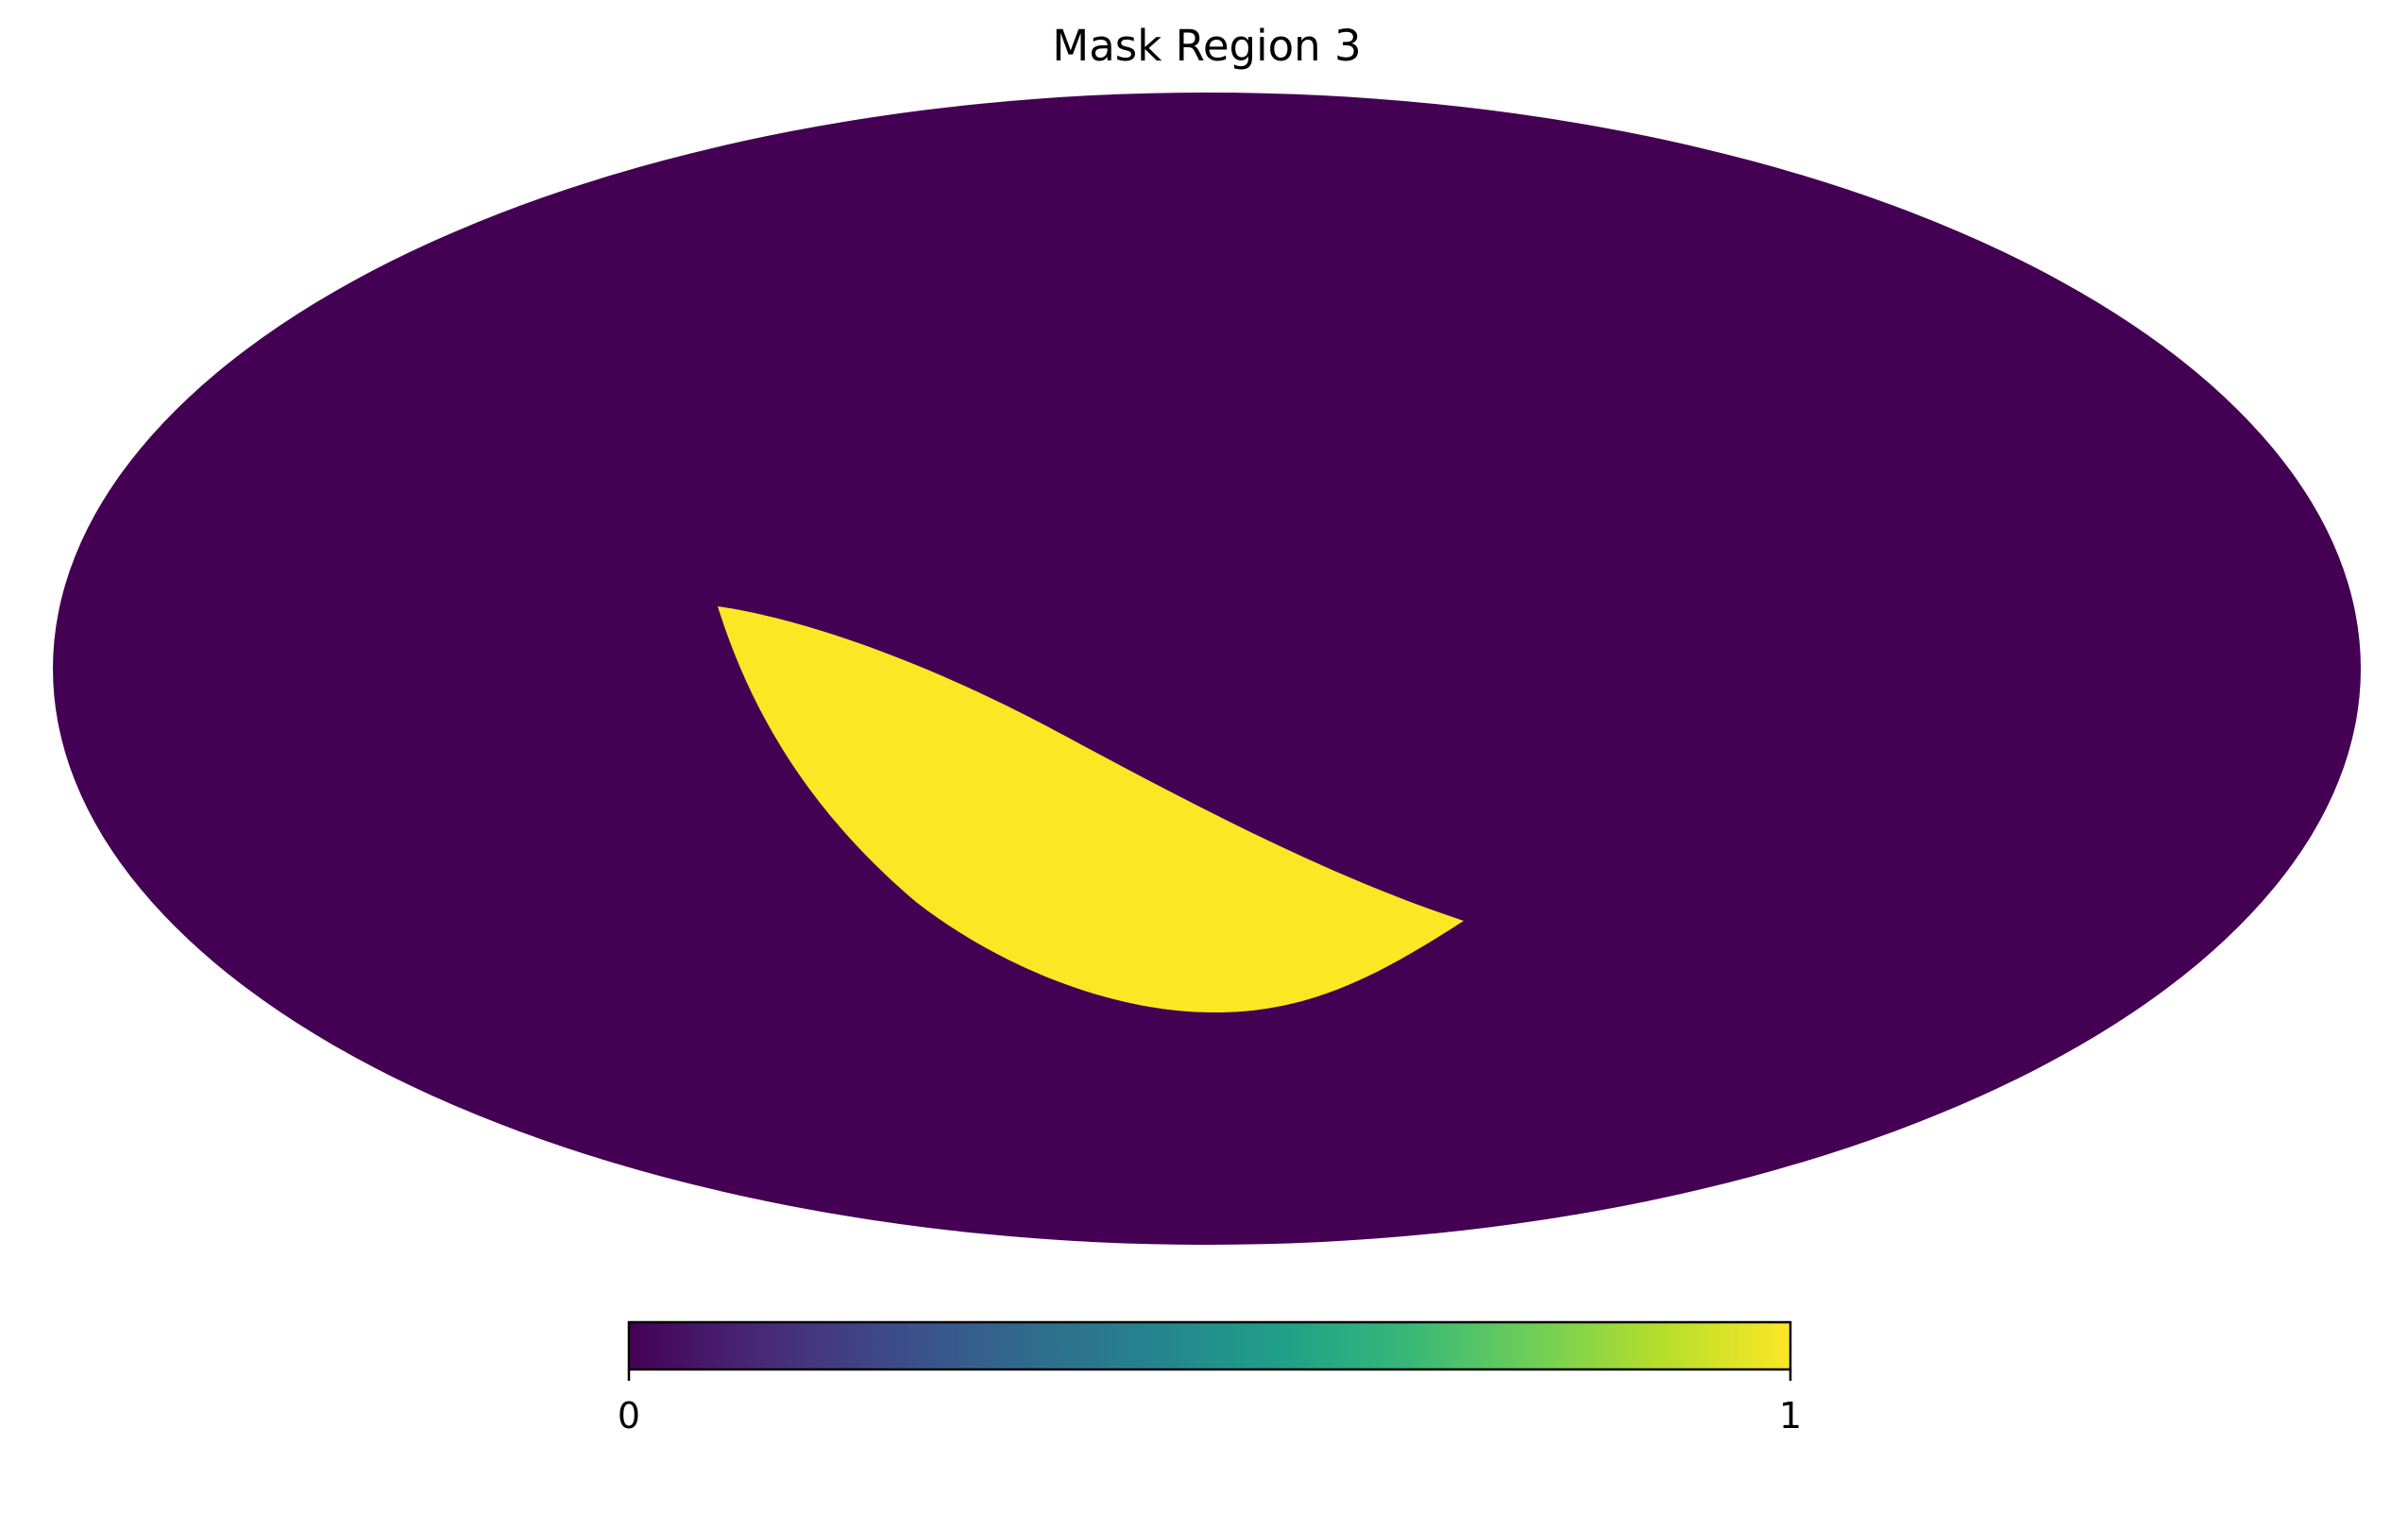 Image resolution: width=2408 pixels, height=1530 pixels. Describe the element at coordinates (1790, 1415) in the screenshot. I see `colorbar-tick-label: 1` at that location.